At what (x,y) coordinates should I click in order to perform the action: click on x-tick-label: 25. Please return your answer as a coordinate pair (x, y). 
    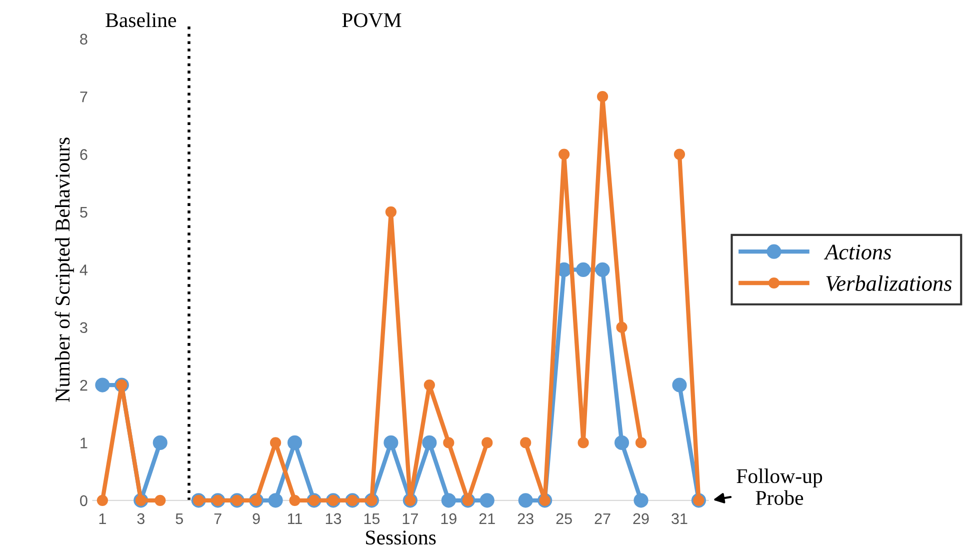
    Looking at the image, I should click on (564, 518).